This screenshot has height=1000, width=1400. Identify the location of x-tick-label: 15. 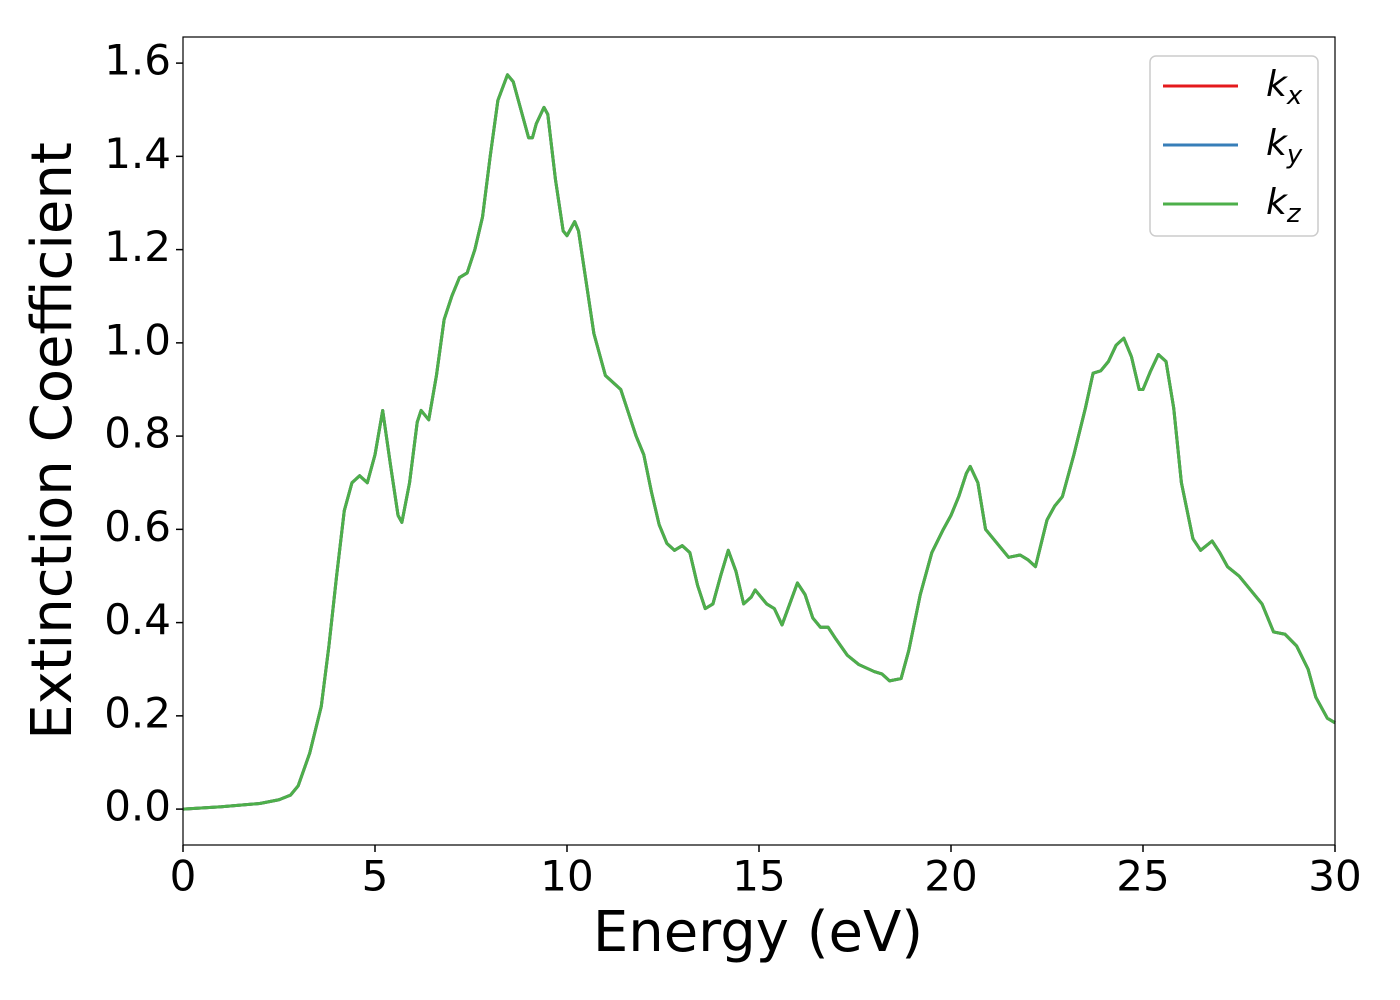
(758, 876).